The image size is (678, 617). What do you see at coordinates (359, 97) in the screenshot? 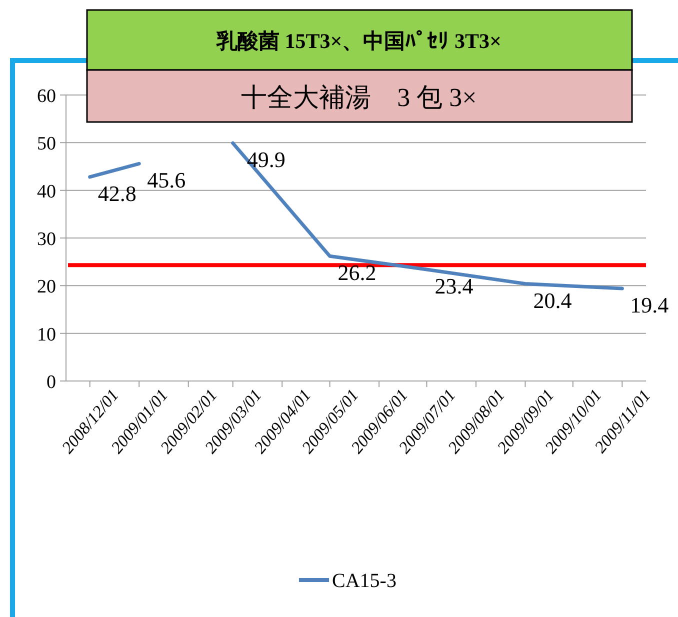
I see `chart-subtitle: 十全大補湯 3 包 3×` at bounding box center [359, 97].